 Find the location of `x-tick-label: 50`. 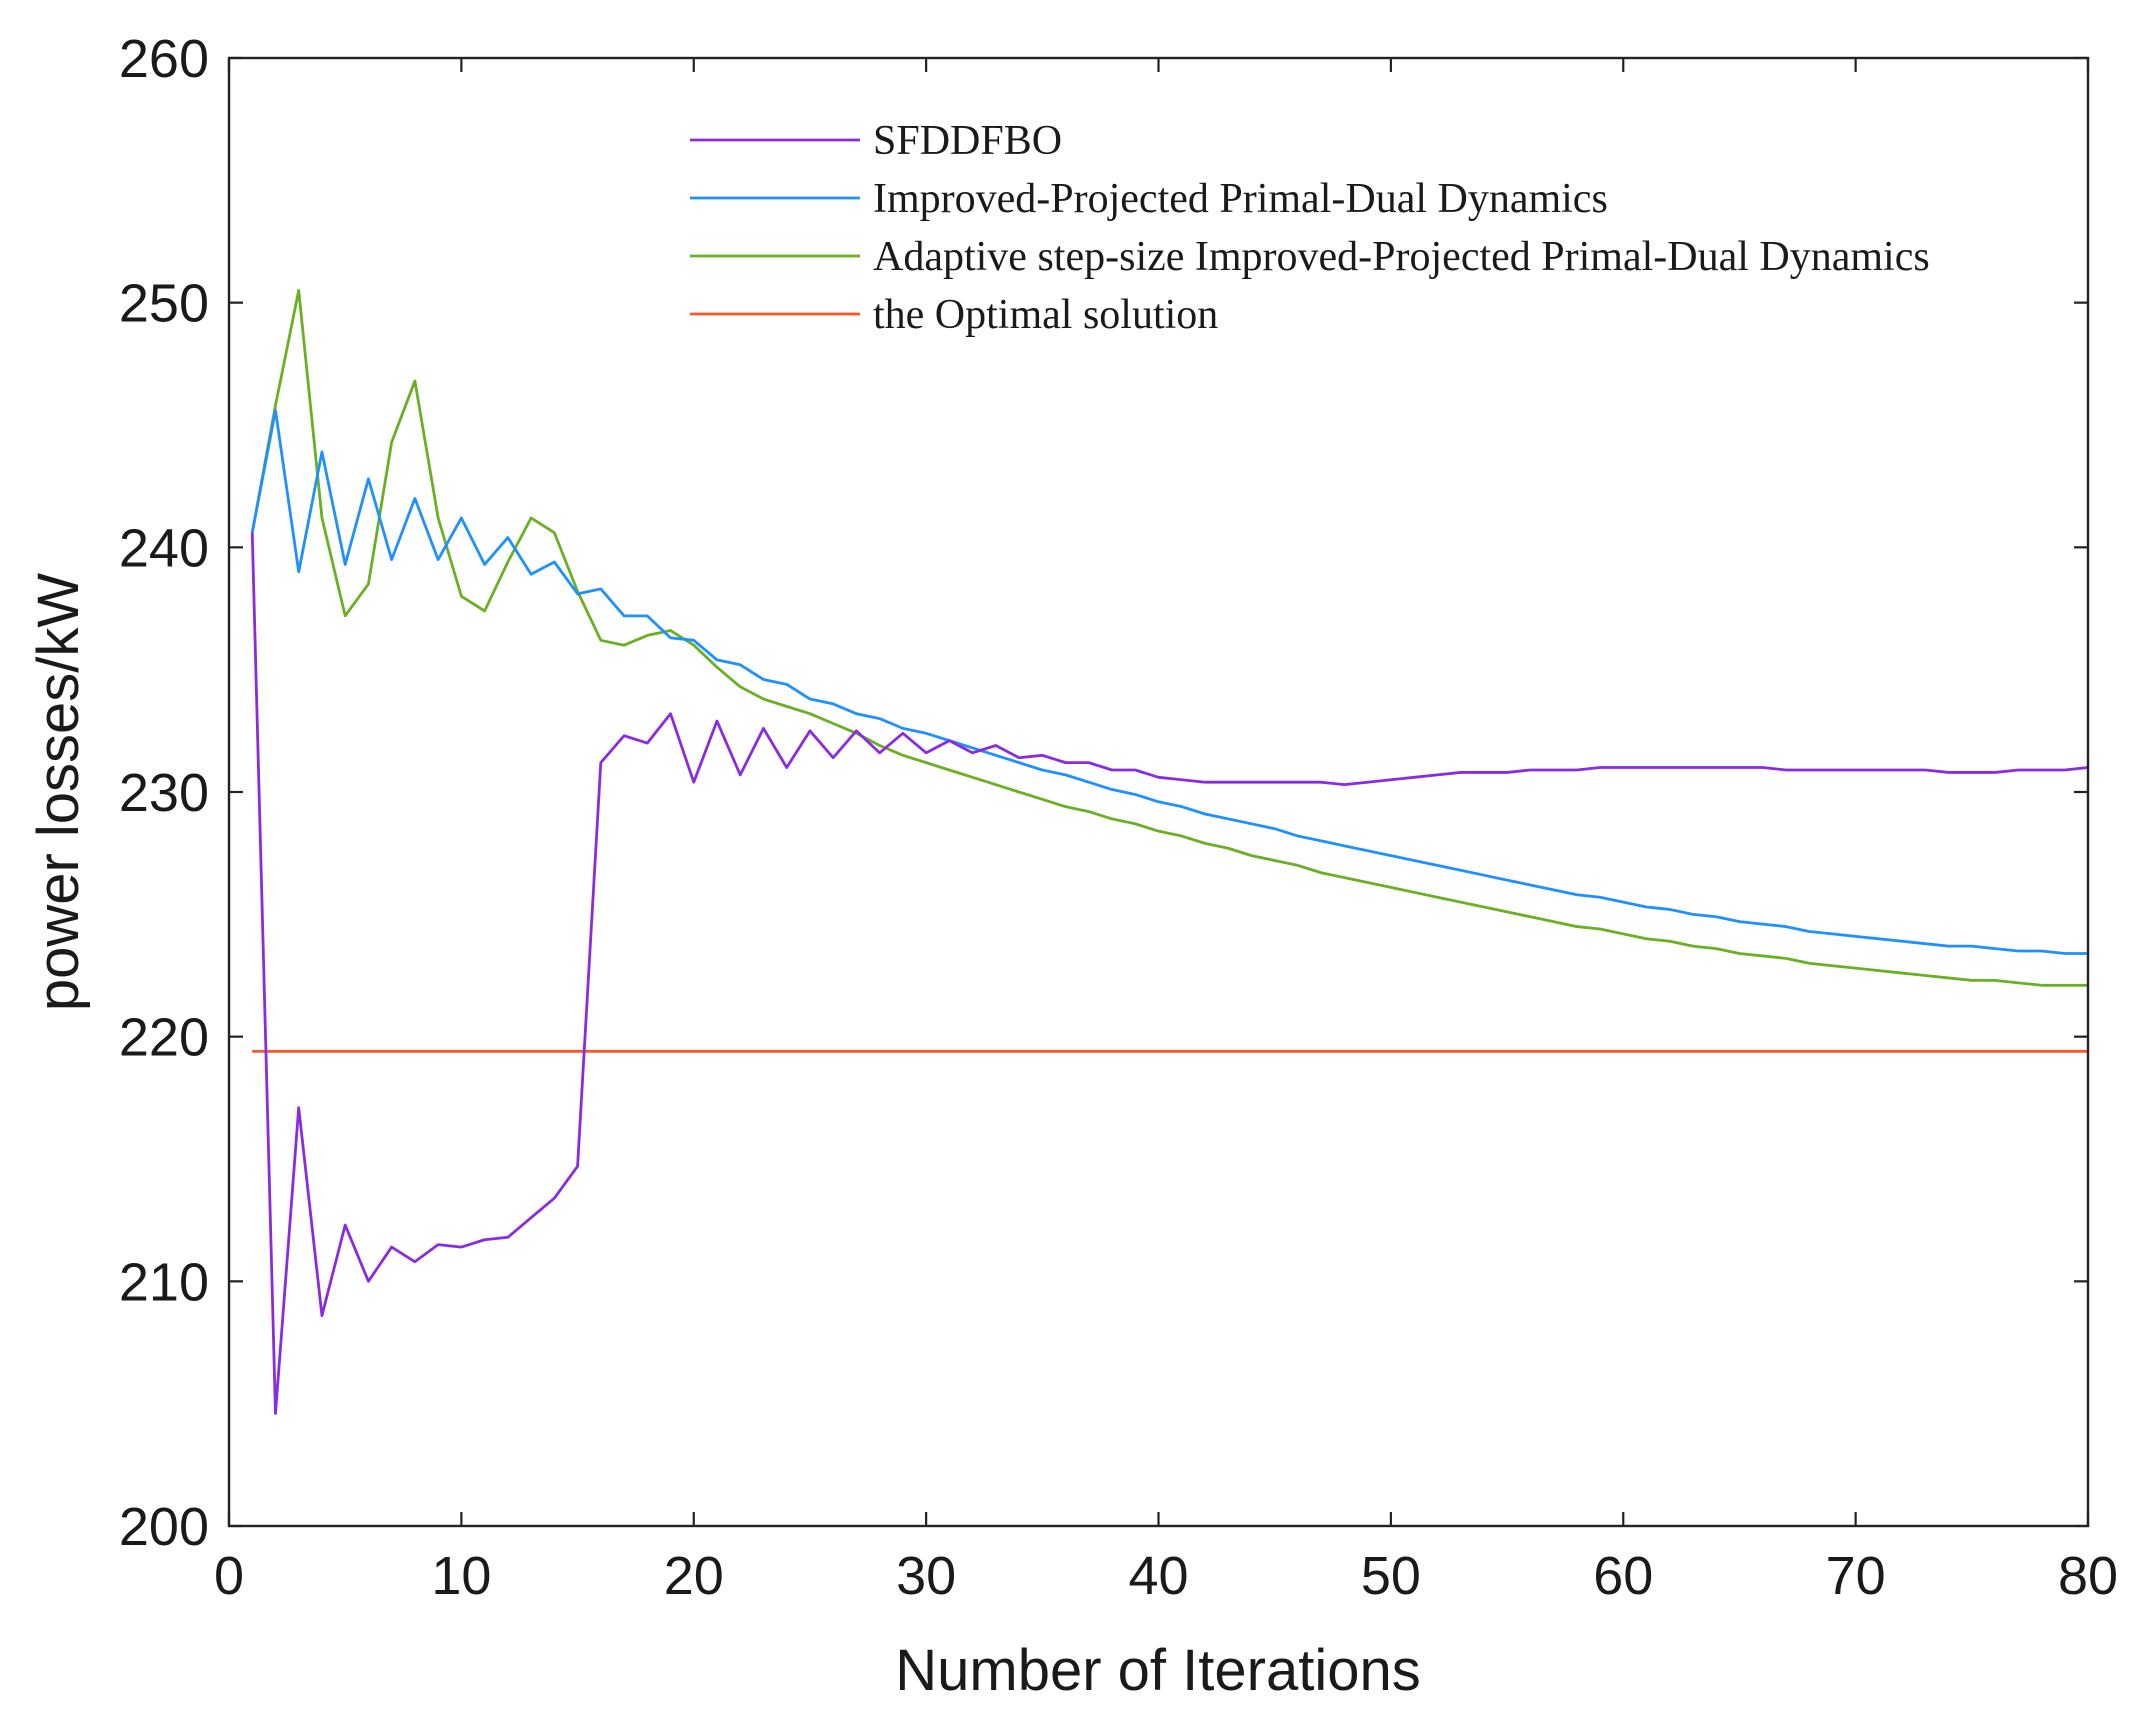

x-tick-label: 50 is located at coordinates (1391, 1576).